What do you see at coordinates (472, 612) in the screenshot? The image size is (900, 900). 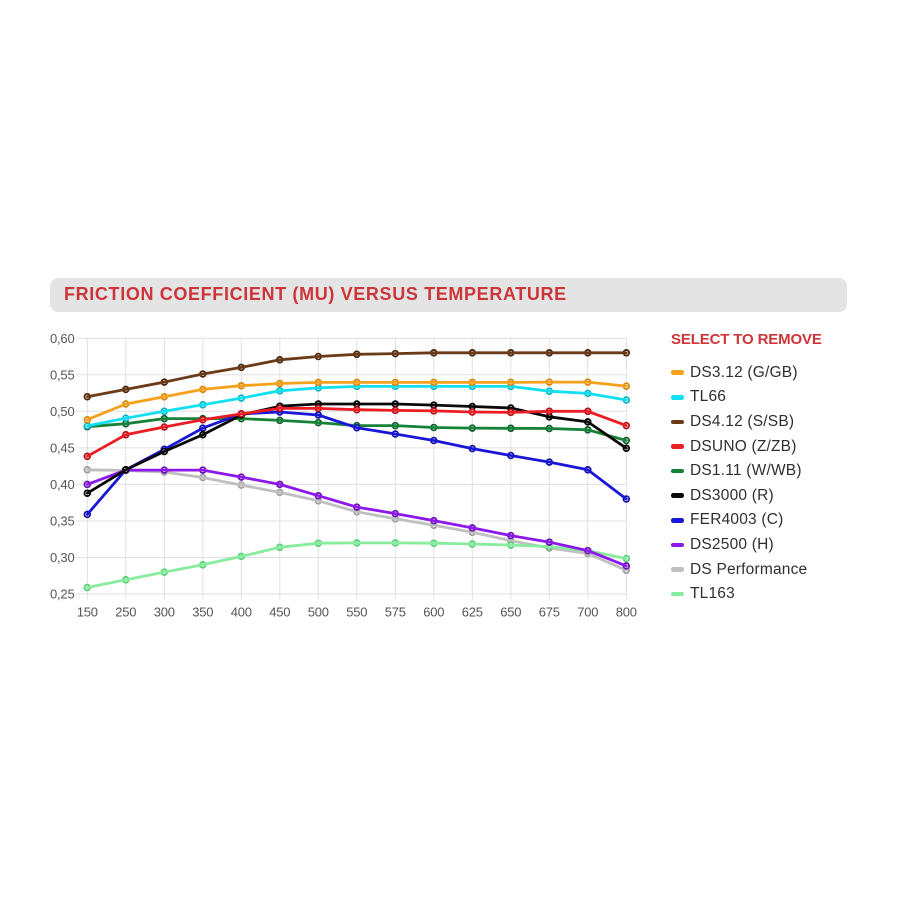 I see `svg-text: 625` at bounding box center [472, 612].